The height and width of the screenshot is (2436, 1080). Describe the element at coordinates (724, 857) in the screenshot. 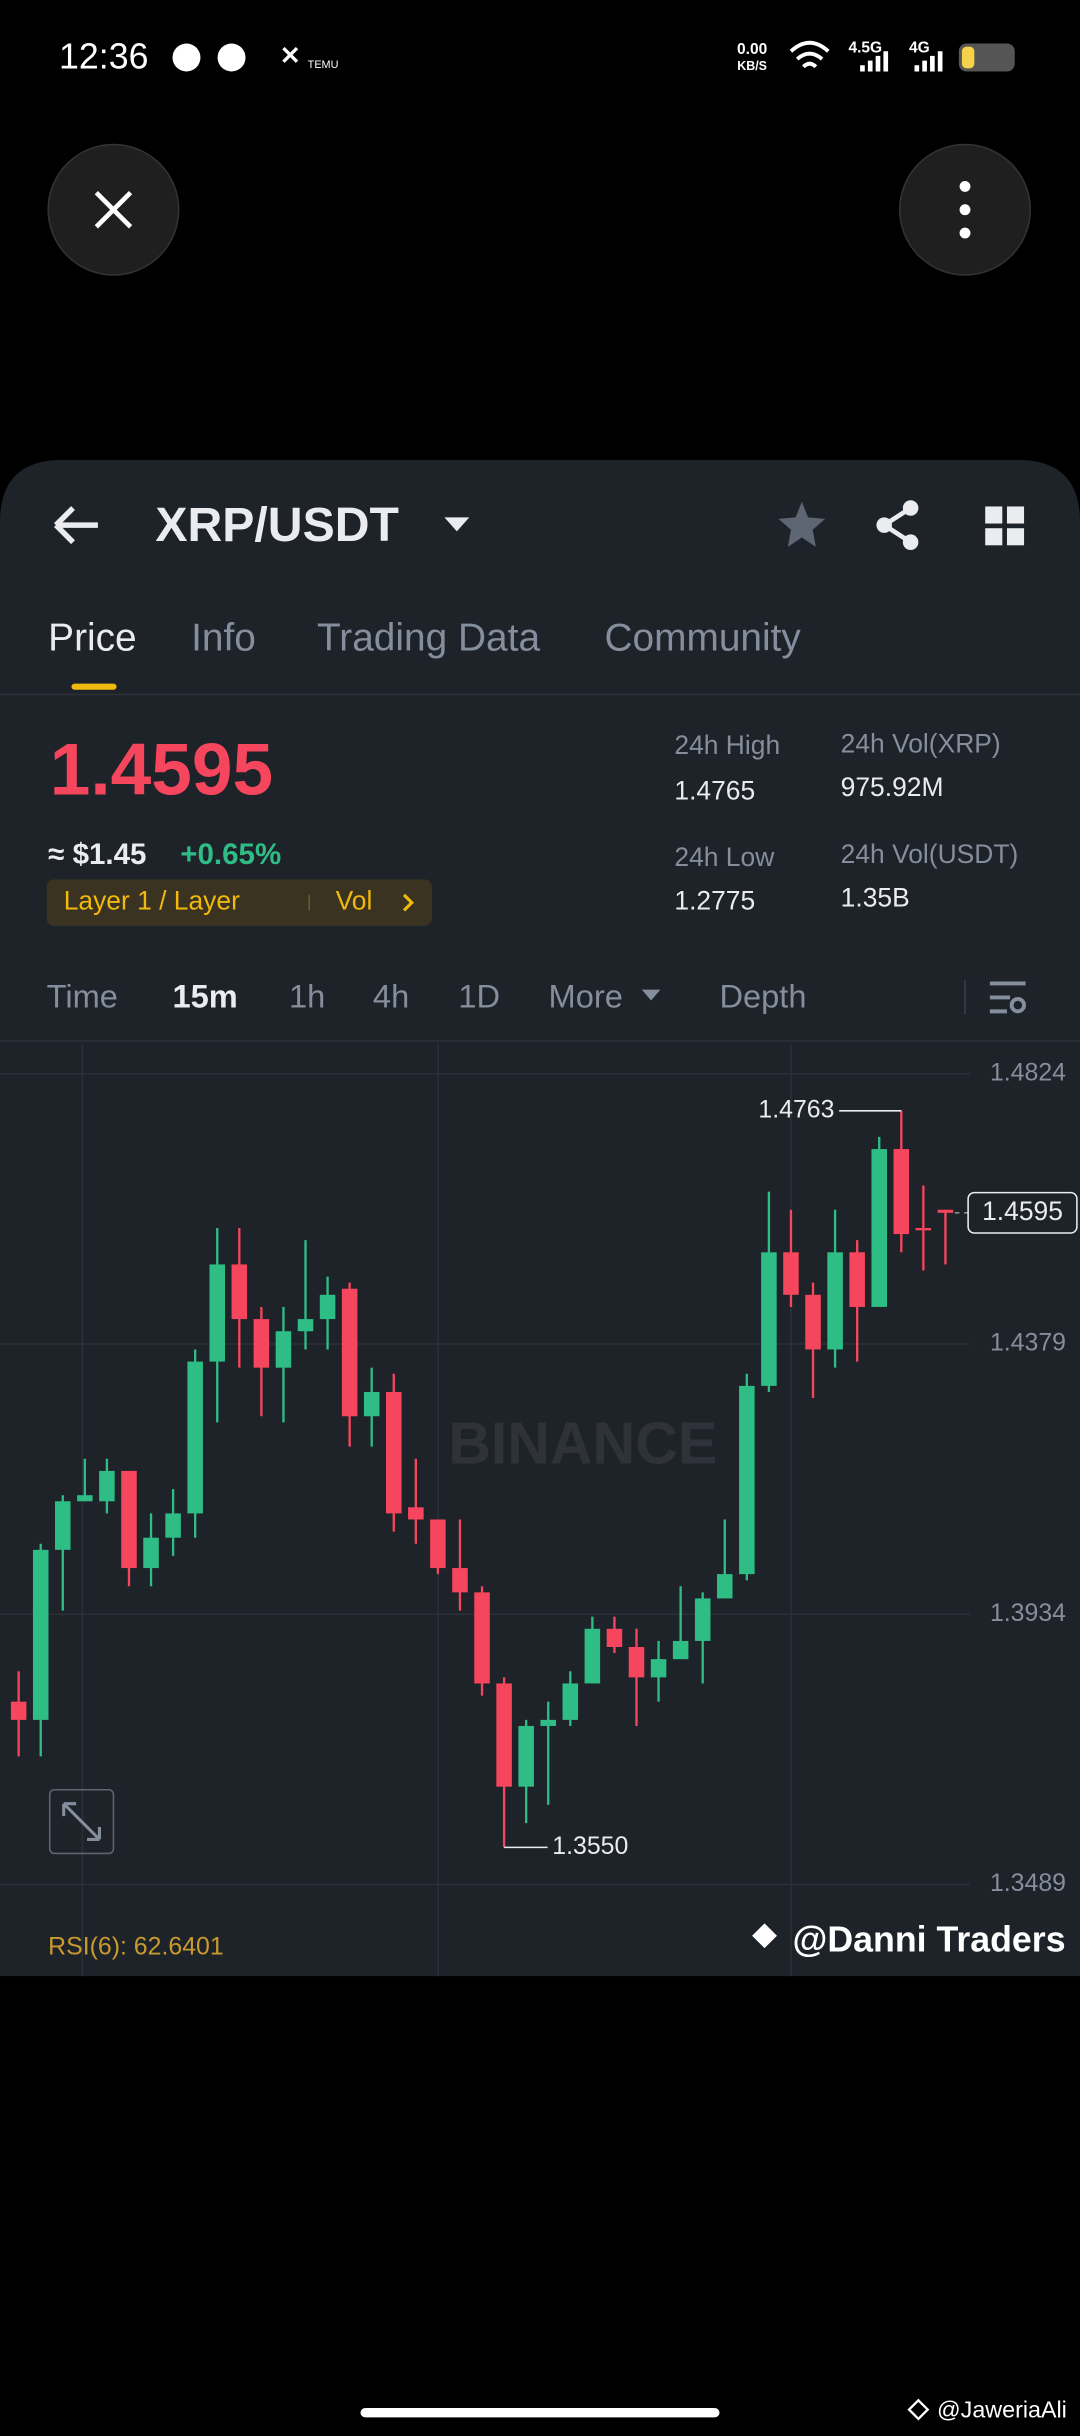

I see `stat-label: 24h Low` at that location.